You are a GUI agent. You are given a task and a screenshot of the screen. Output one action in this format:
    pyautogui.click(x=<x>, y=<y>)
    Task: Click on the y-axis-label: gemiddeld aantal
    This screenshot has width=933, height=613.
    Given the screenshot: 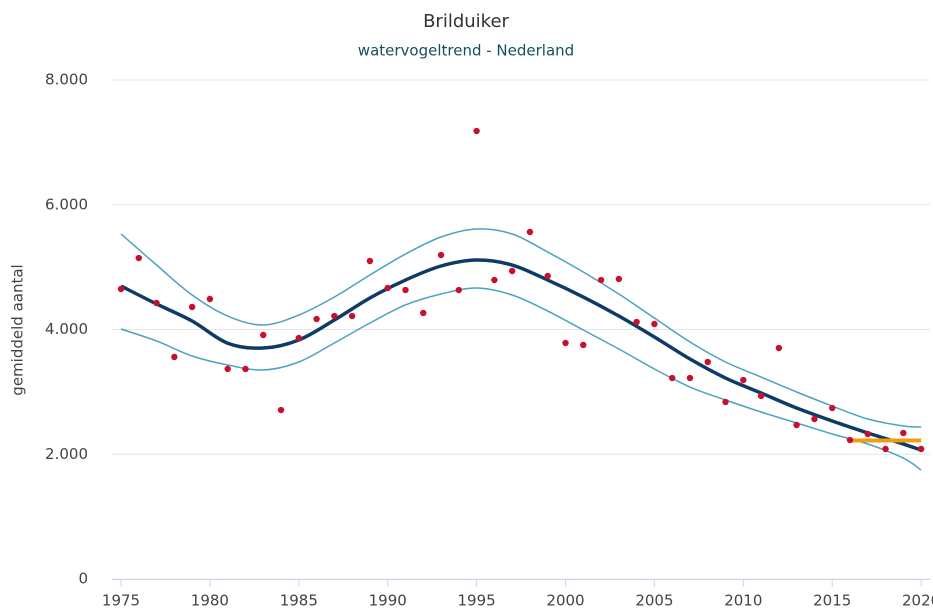 What is the action you would take?
    pyautogui.click(x=18, y=329)
    